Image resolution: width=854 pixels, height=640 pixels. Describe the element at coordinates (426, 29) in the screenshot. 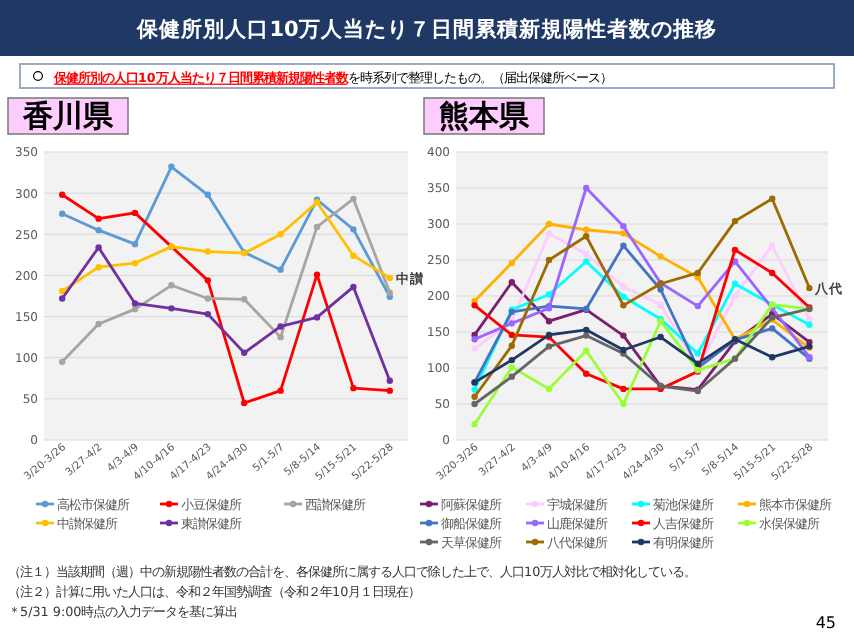

I see `text: 保健所別人口10万人当たり７日間累積新規陽性者数の推移` at that location.